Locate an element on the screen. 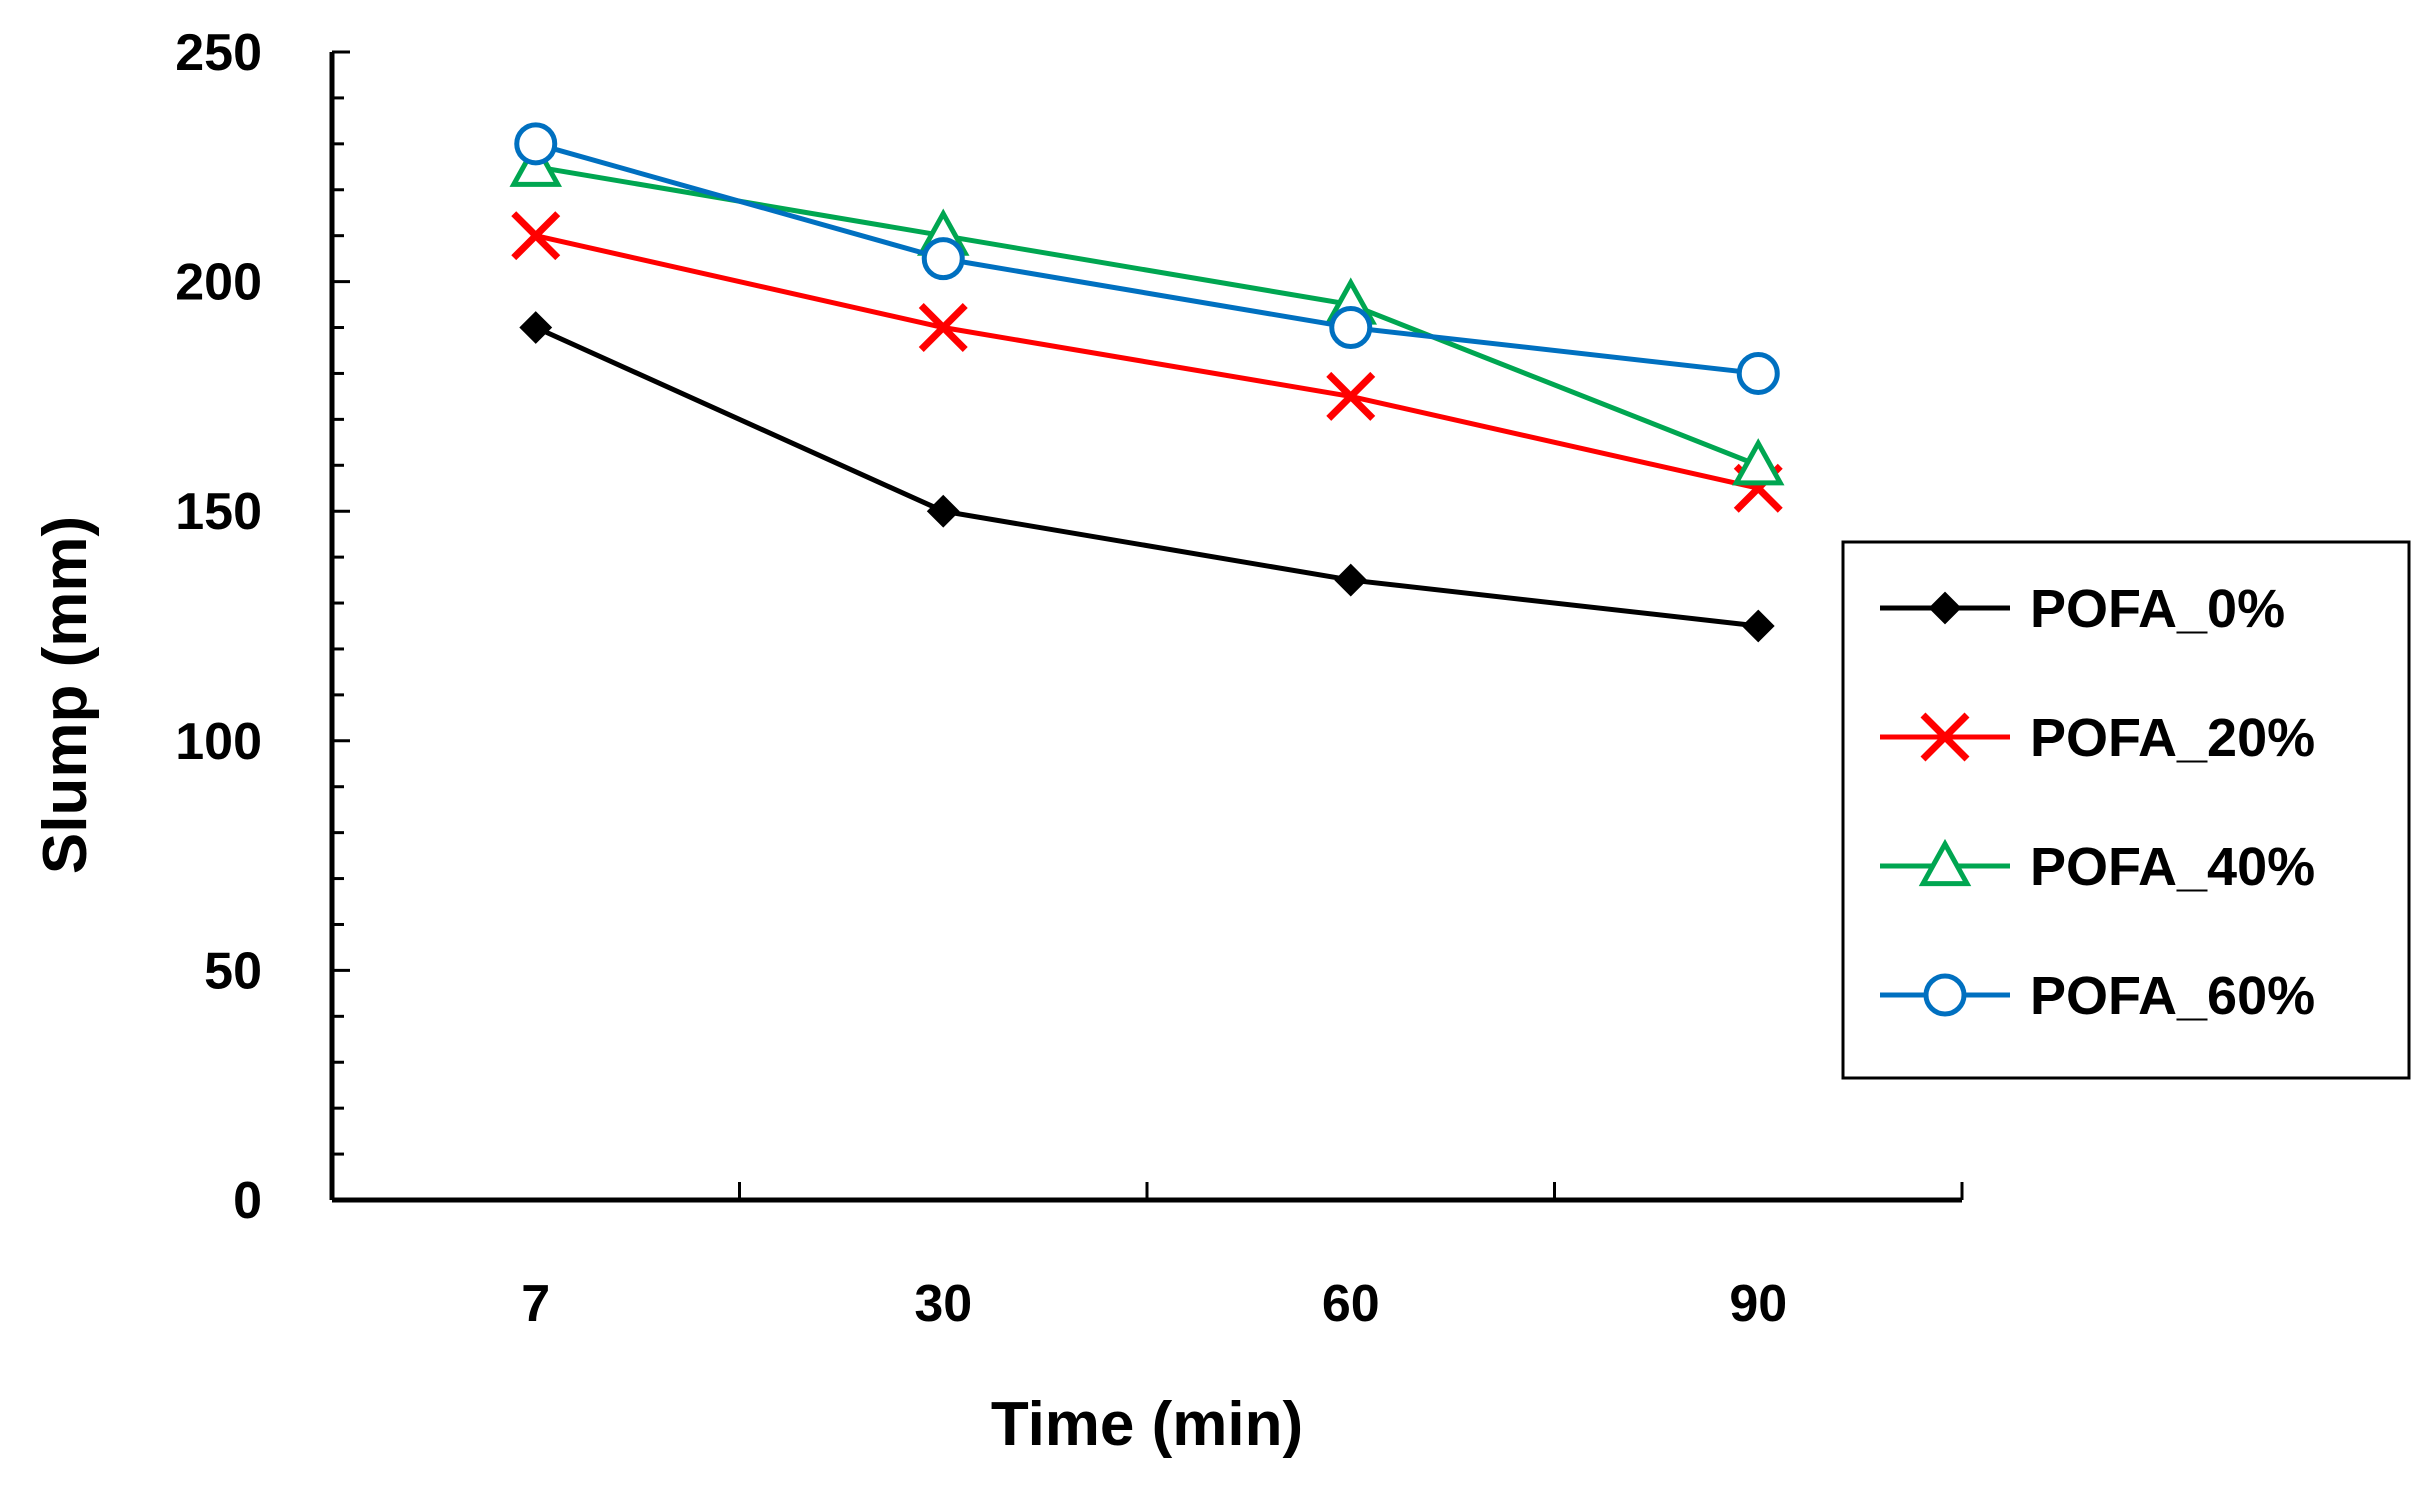  legend-label: POFA_0% is located at coordinates (2157, 609).